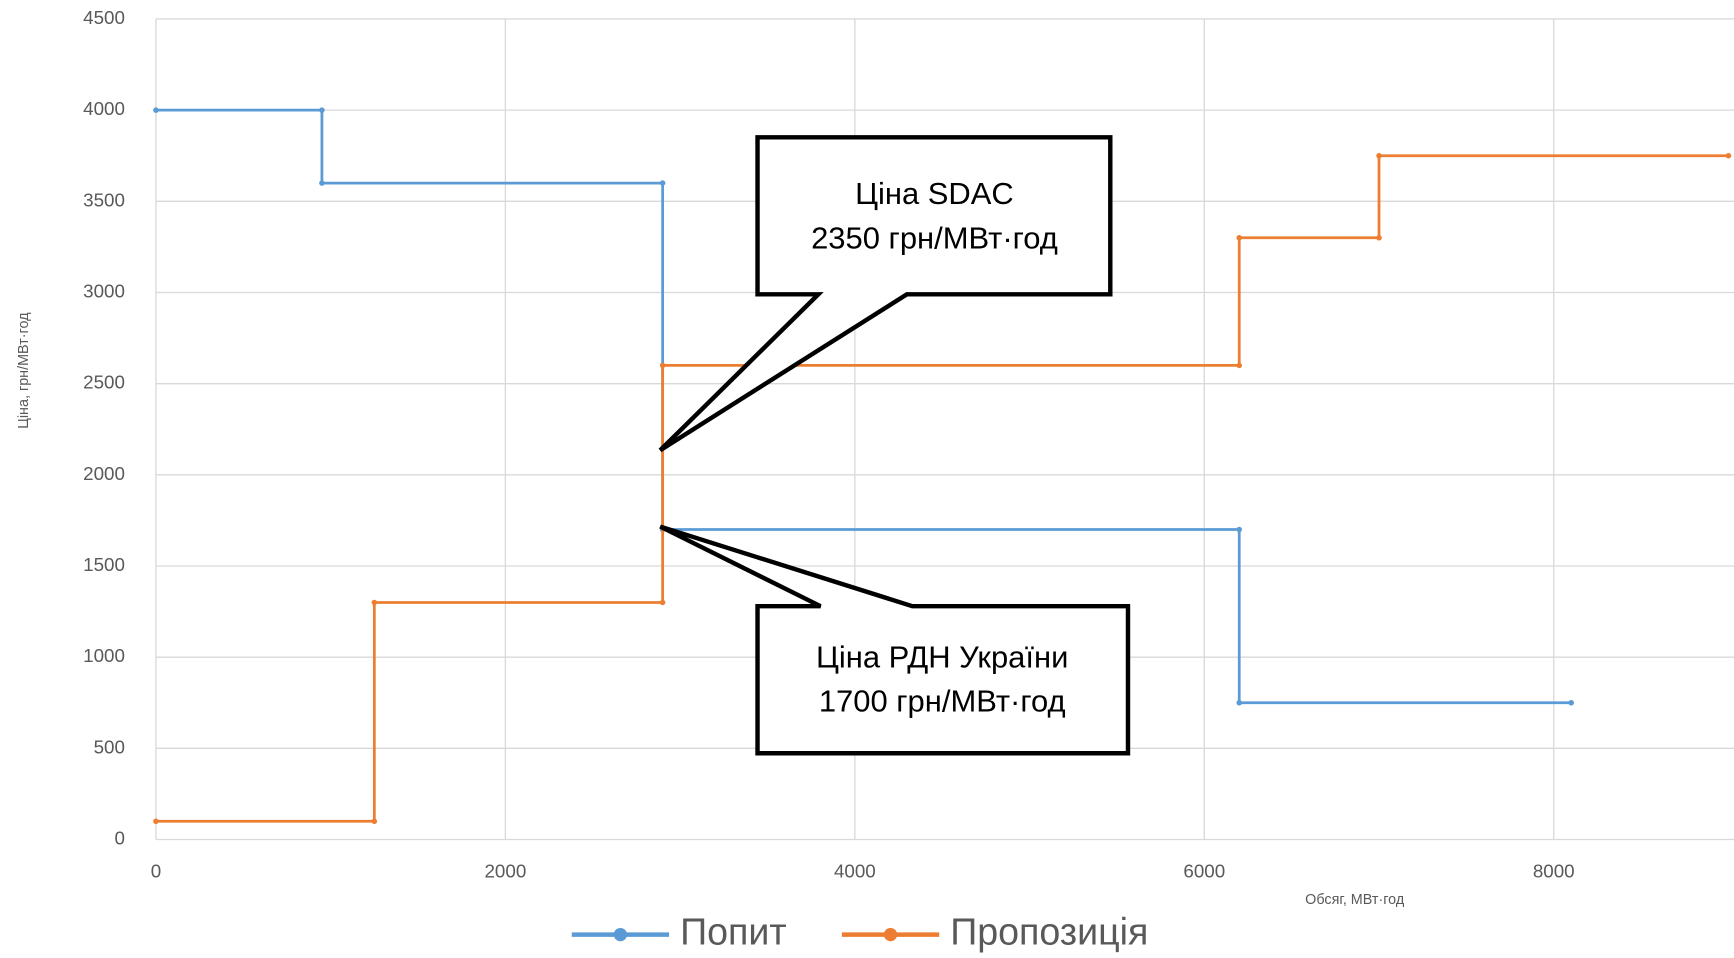  I want to click on callout-text: 1700 грн/МВт·год, so click(942, 701).